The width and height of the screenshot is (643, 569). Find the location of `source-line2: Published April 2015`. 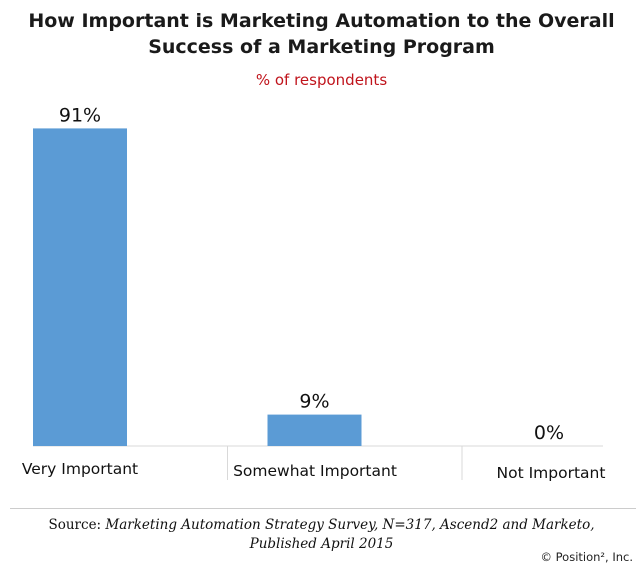

source-line2: Published April 2015 is located at coordinates (321, 544).